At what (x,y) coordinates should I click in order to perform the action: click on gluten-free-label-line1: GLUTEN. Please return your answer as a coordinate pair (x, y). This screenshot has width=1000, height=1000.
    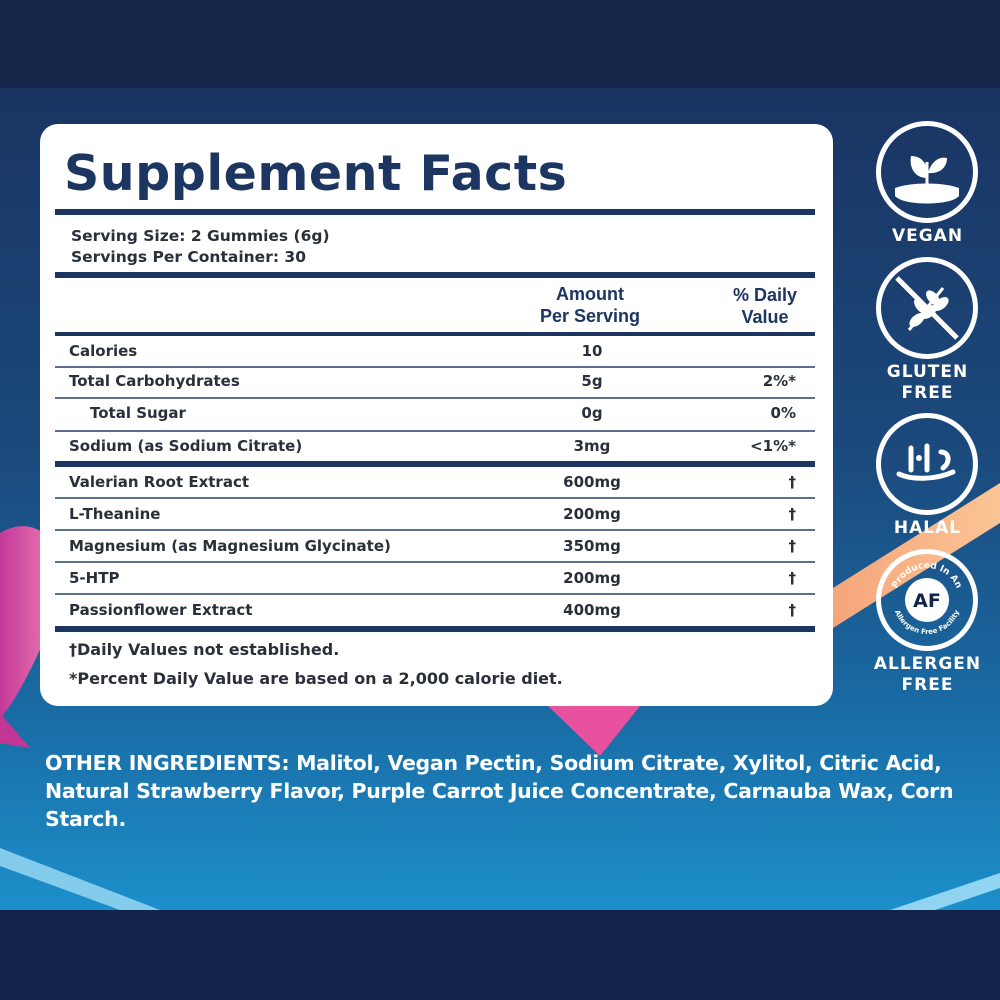
    Looking at the image, I should click on (927, 372).